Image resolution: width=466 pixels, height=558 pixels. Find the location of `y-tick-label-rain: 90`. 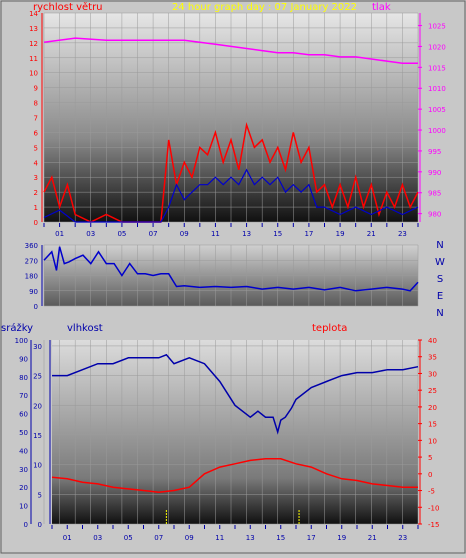

y-tick-label-rain: 90 is located at coordinates (23, 359).